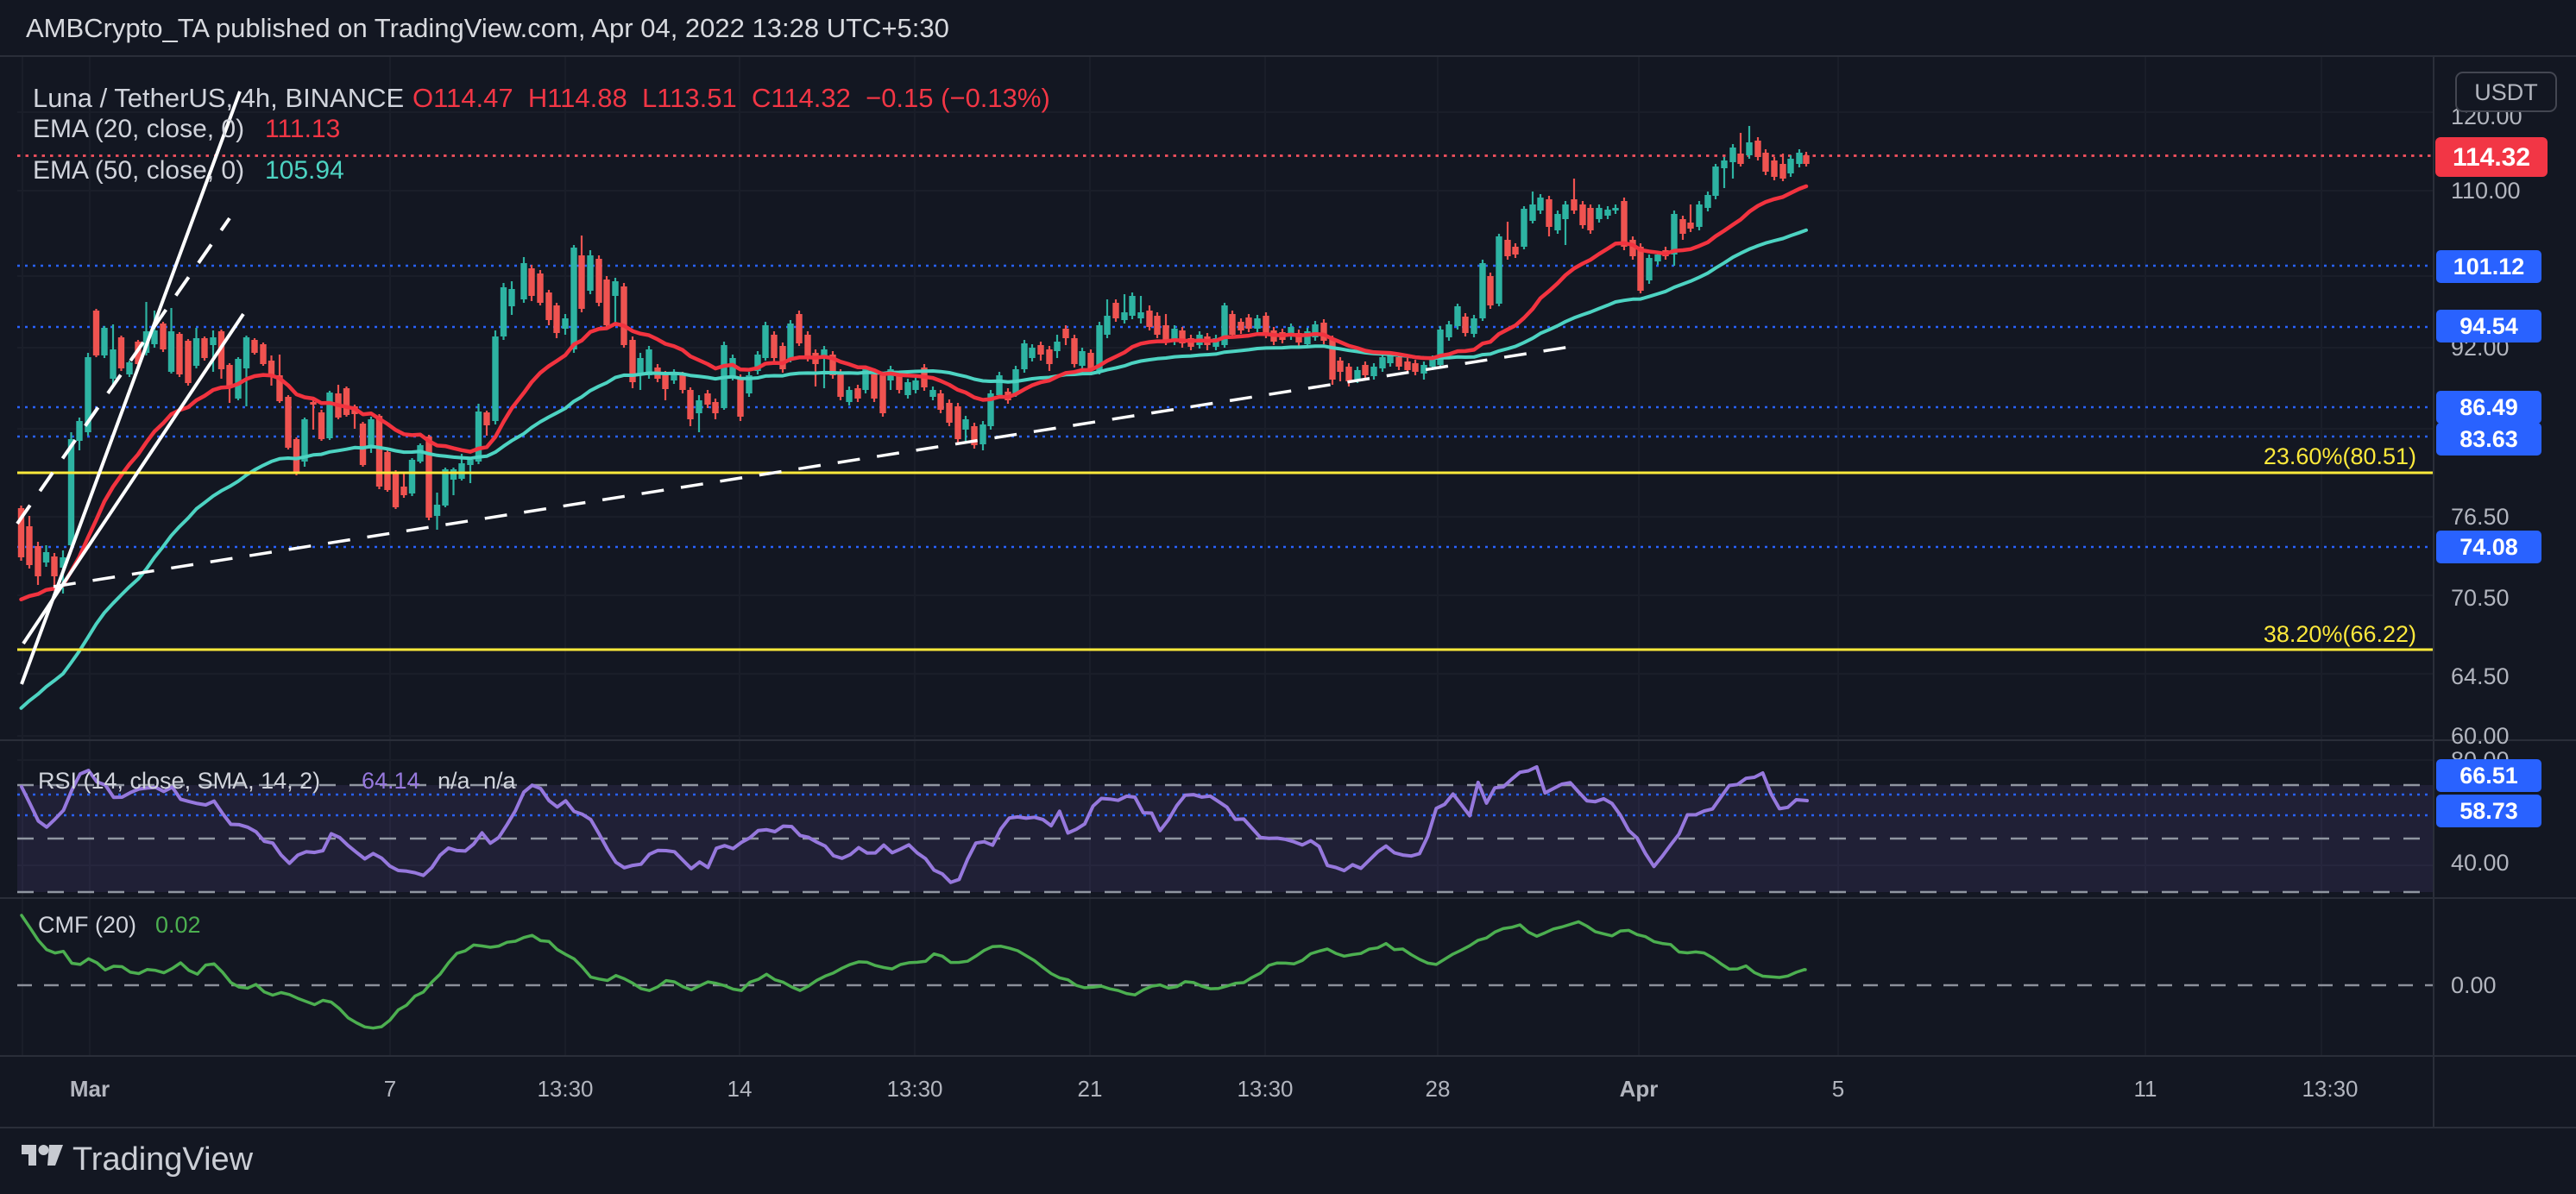  Describe the element at coordinates (87, 925) in the screenshot. I see `svg-text: CMF (20)` at that location.